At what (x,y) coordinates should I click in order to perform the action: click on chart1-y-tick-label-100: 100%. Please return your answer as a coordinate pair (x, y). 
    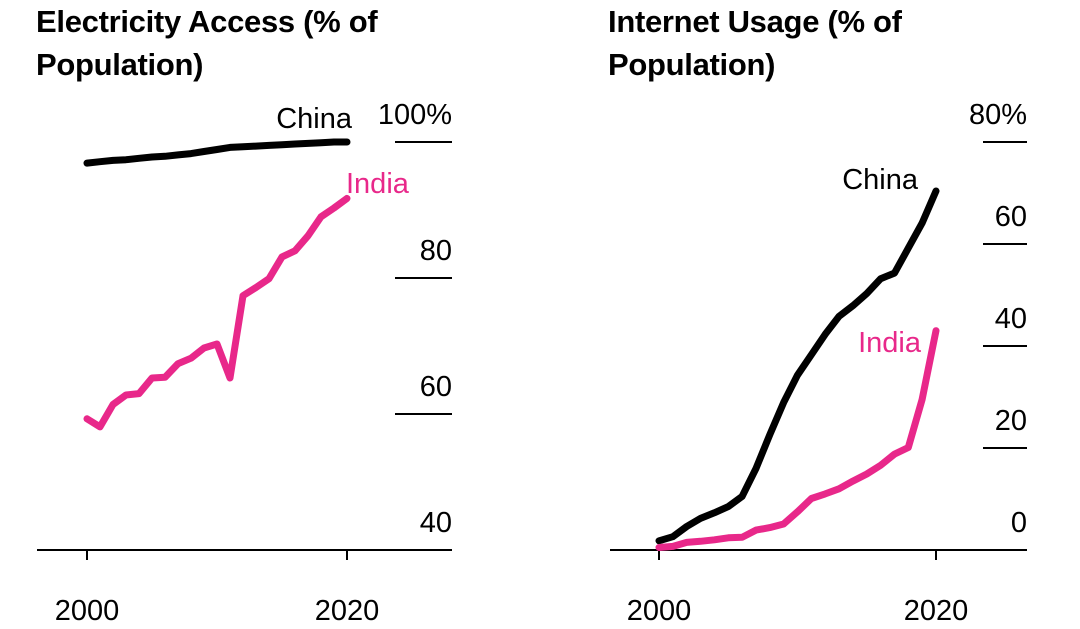
    Looking at the image, I should click on (415, 115).